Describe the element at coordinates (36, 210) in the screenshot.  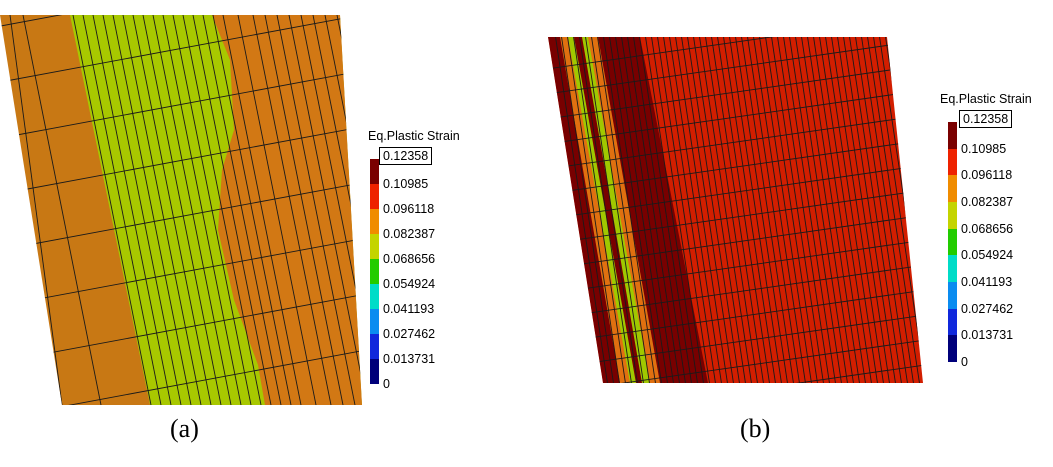
I see `mesh-edge` at that location.